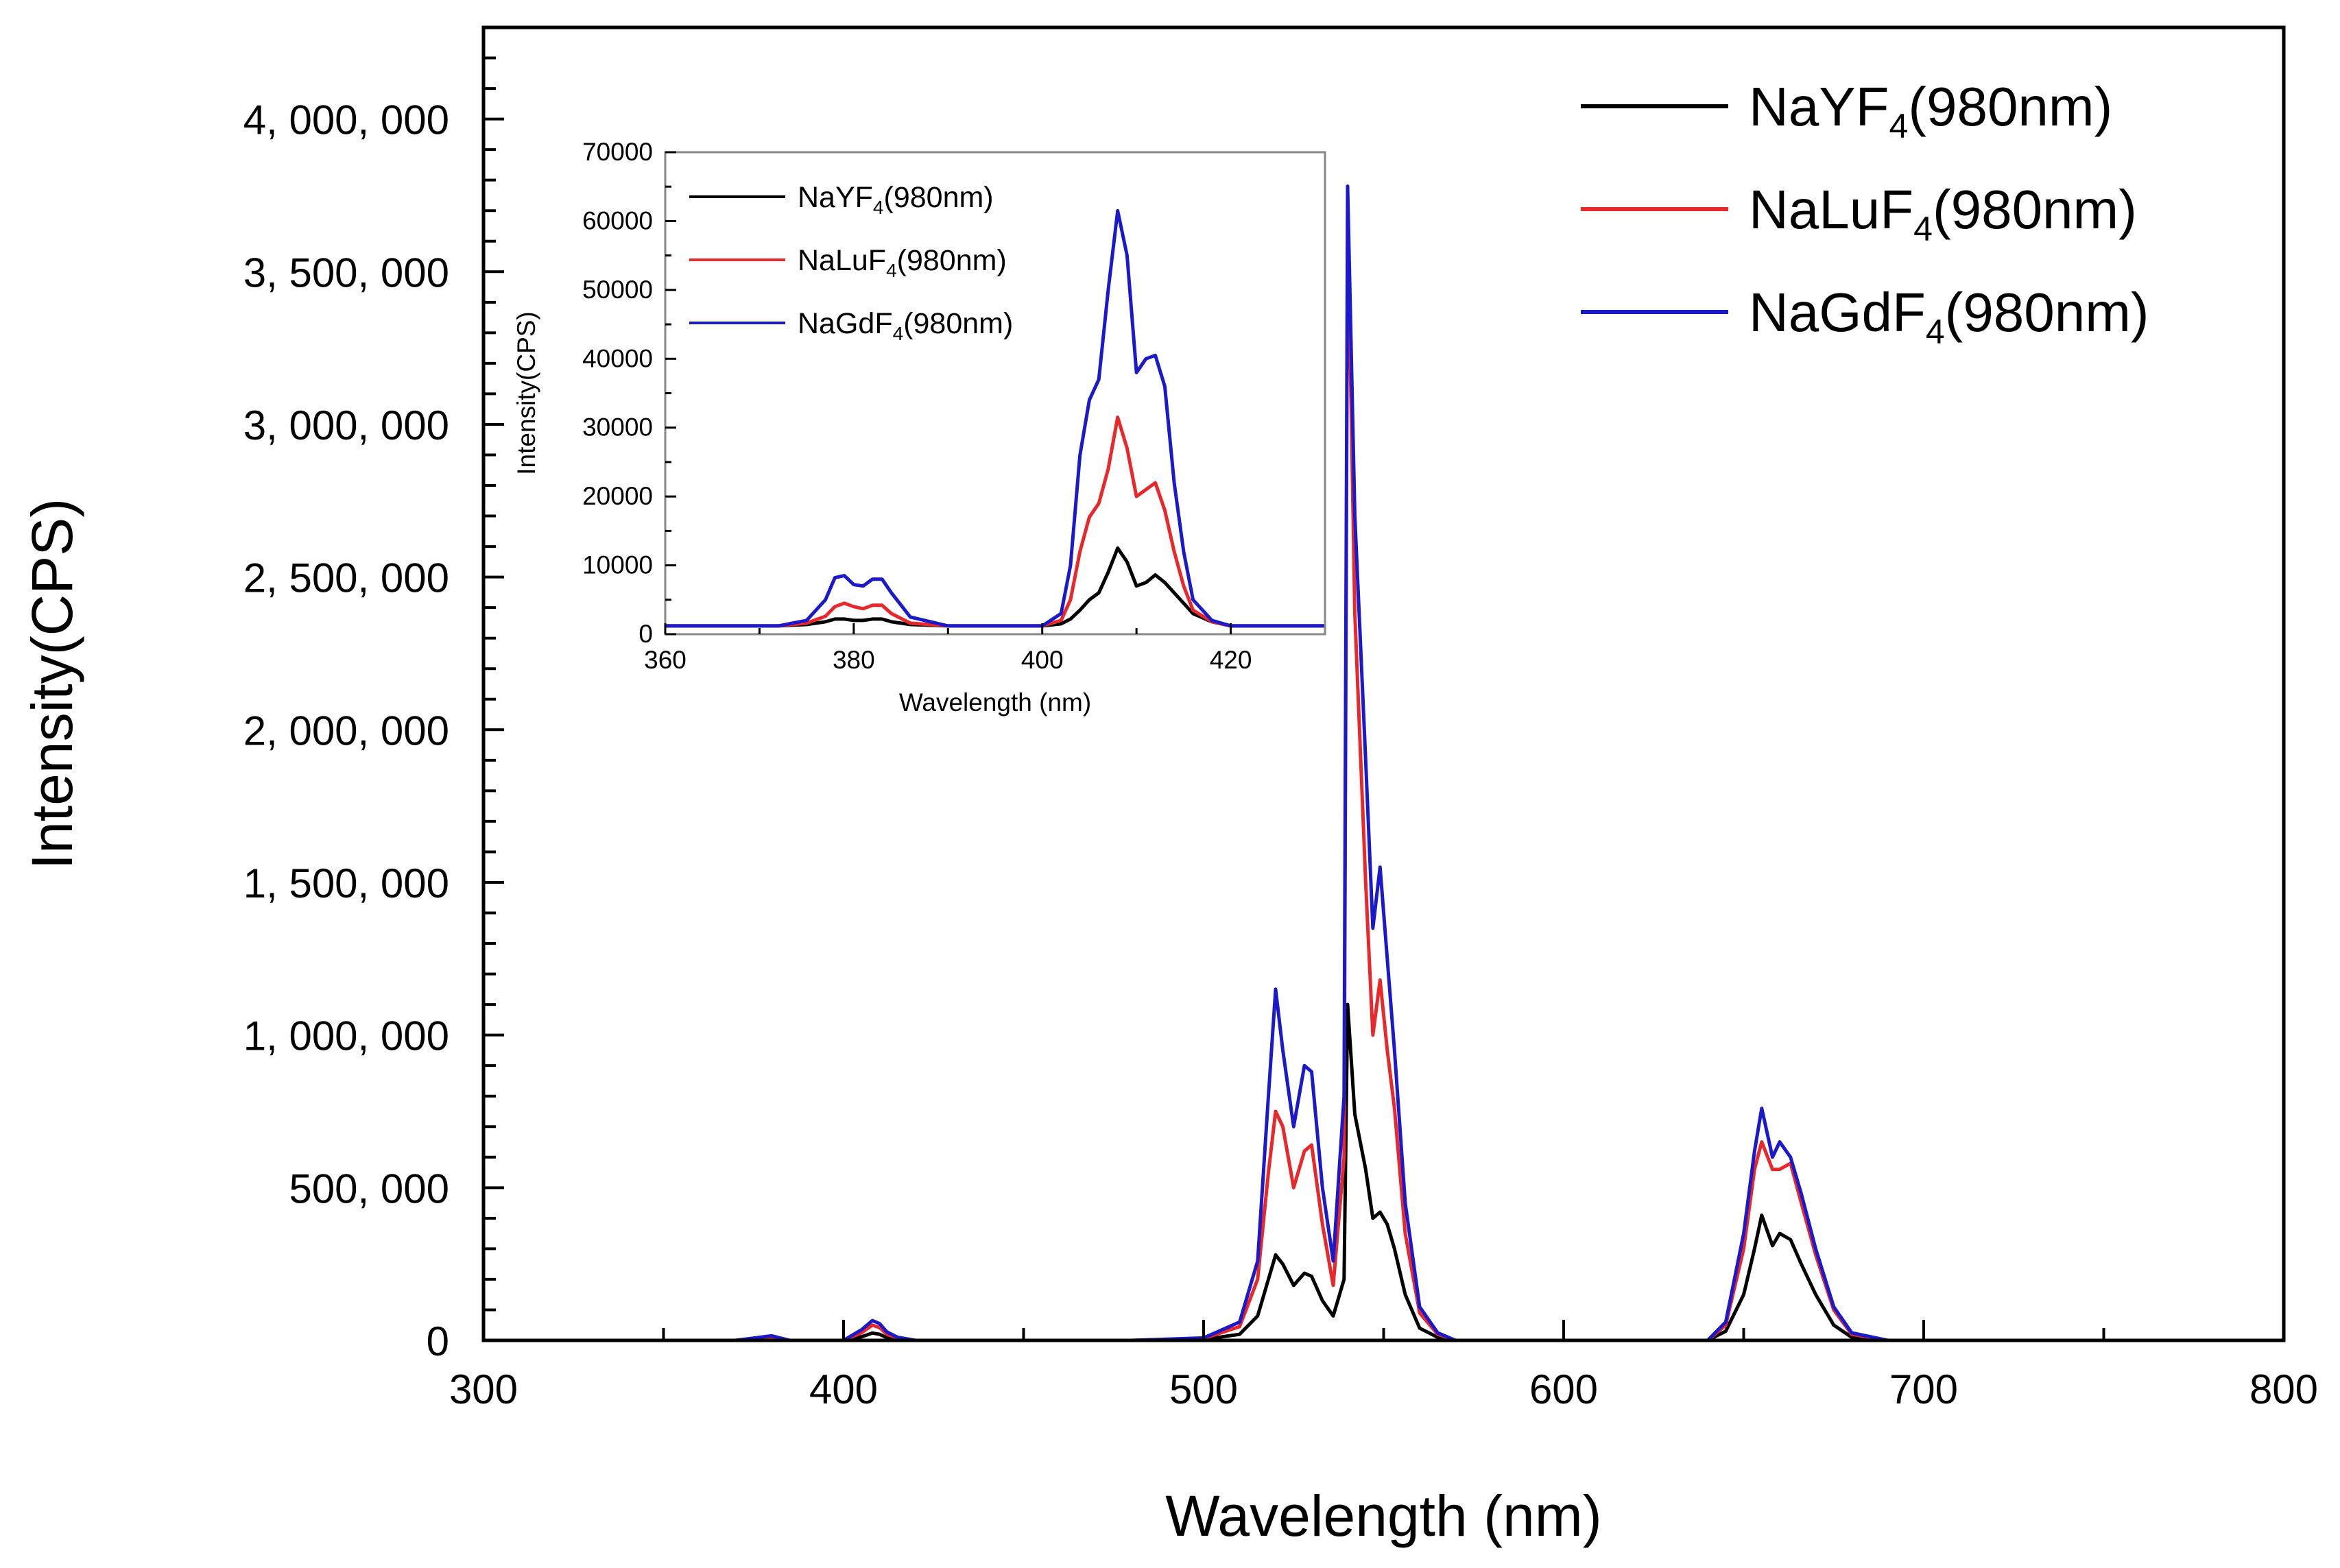 This screenshot has width=2340, height=1568. Describe the element at coordinates (346, 578) in the screenshot. I see `main-y-tick-label: 2, 500, 000` at that location.